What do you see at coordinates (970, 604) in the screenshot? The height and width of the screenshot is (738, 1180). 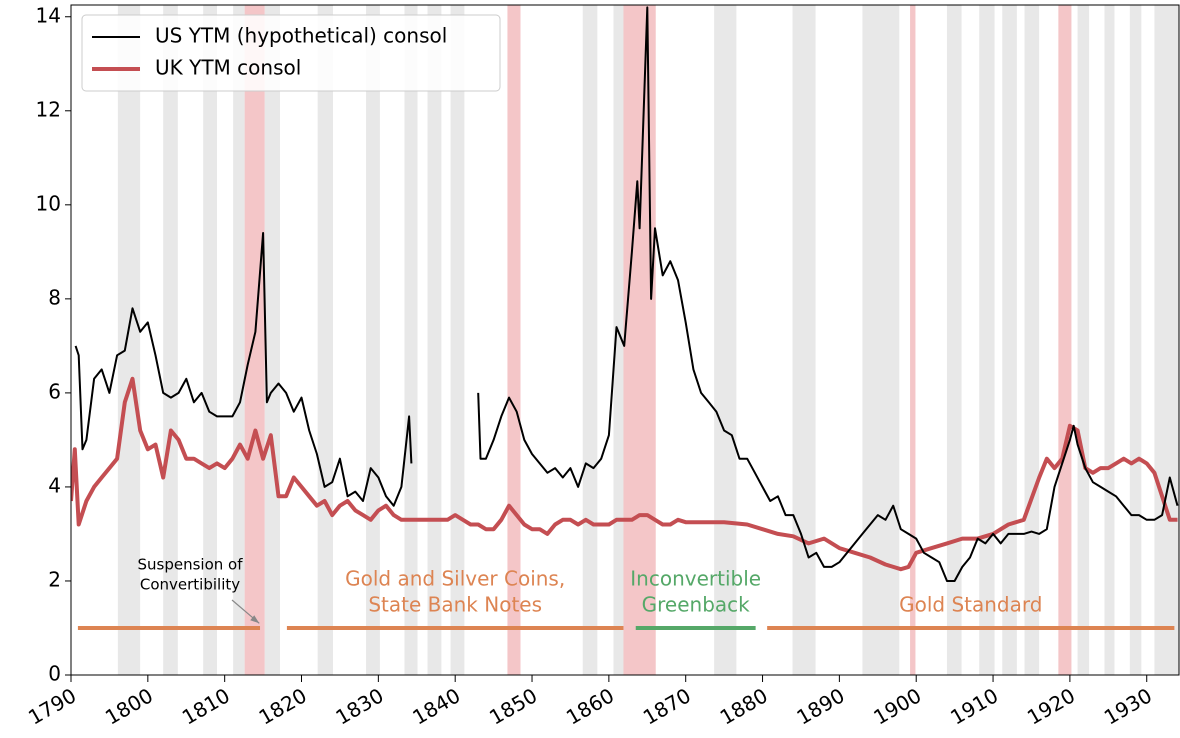 I see `regime-label: Gold Standard` at bounding box center [970, 604].